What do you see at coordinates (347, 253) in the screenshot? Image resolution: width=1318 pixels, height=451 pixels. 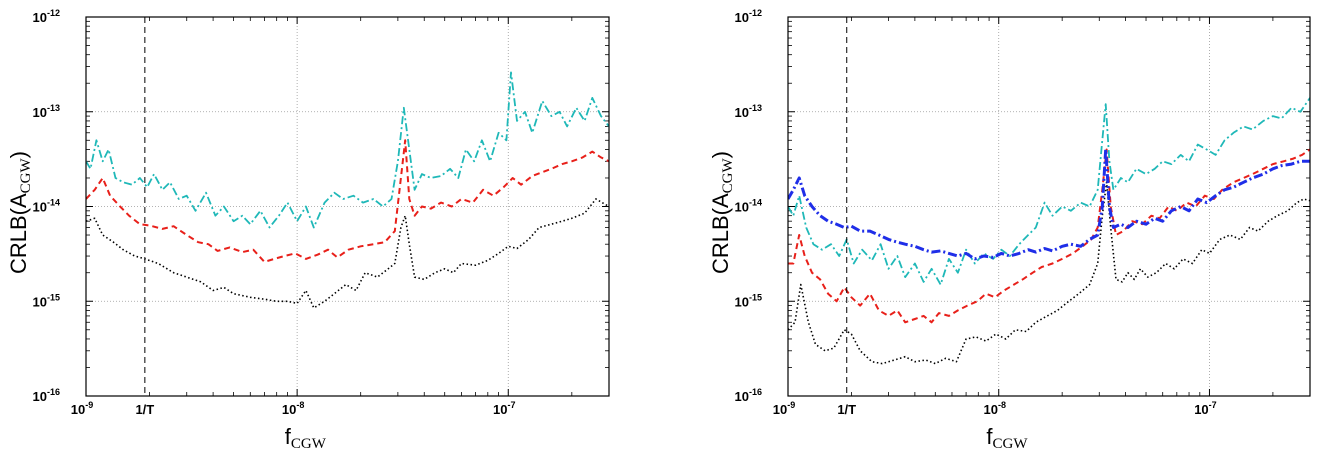 I see `series-line-black` at bounding box center [347, 253].